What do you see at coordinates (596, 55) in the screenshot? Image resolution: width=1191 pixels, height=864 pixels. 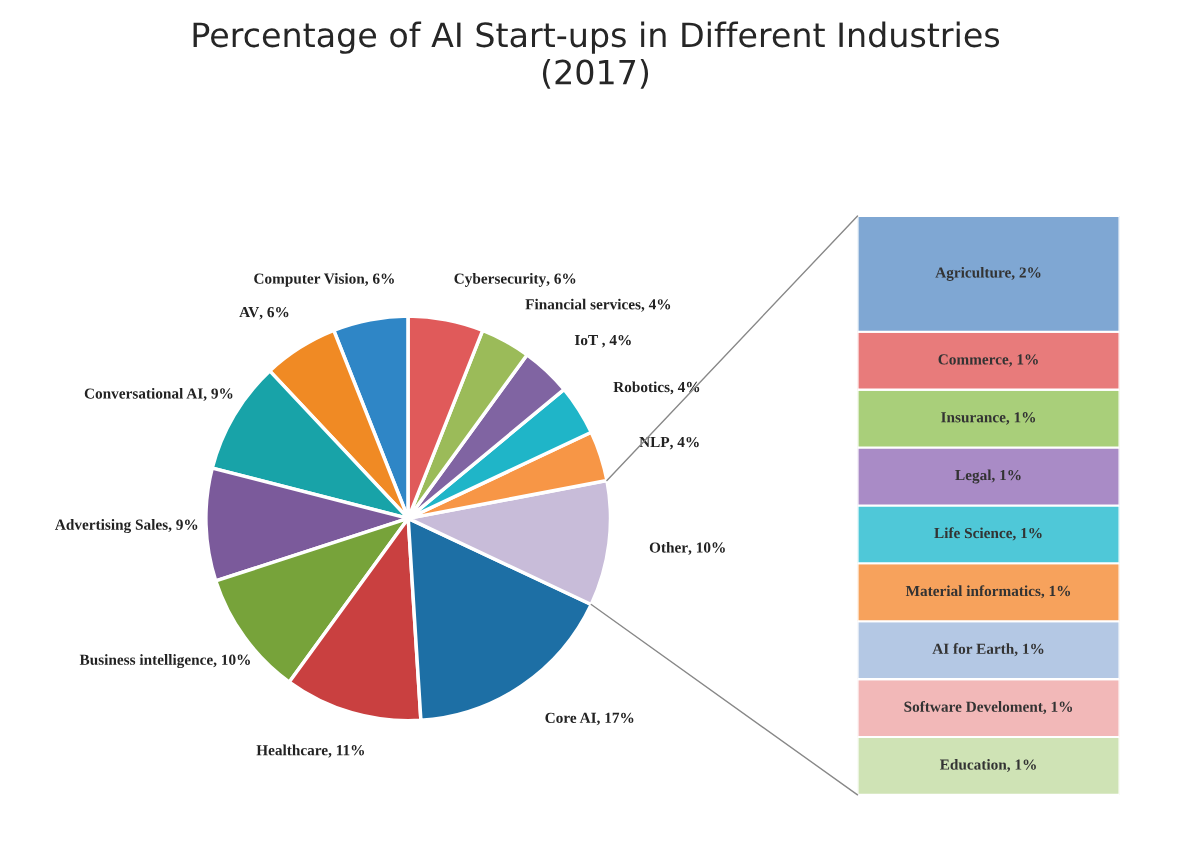 I see `chart-title: Percentage of AI Start-ups in Different Industries (2017)` at bounding box center [596, 55].